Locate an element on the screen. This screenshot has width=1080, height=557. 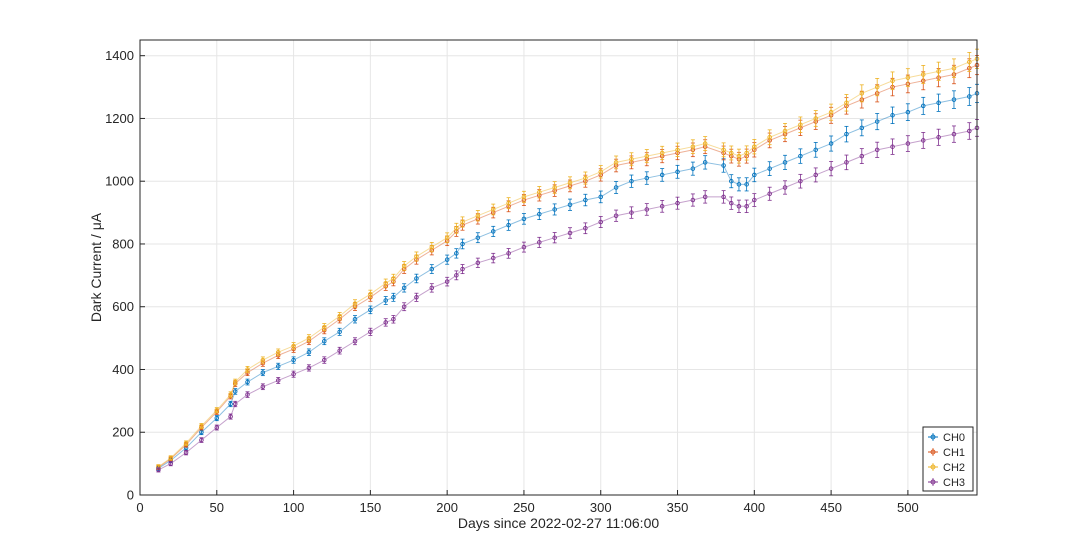
y-tick-label: 200 is located at coordinates (123, 432).